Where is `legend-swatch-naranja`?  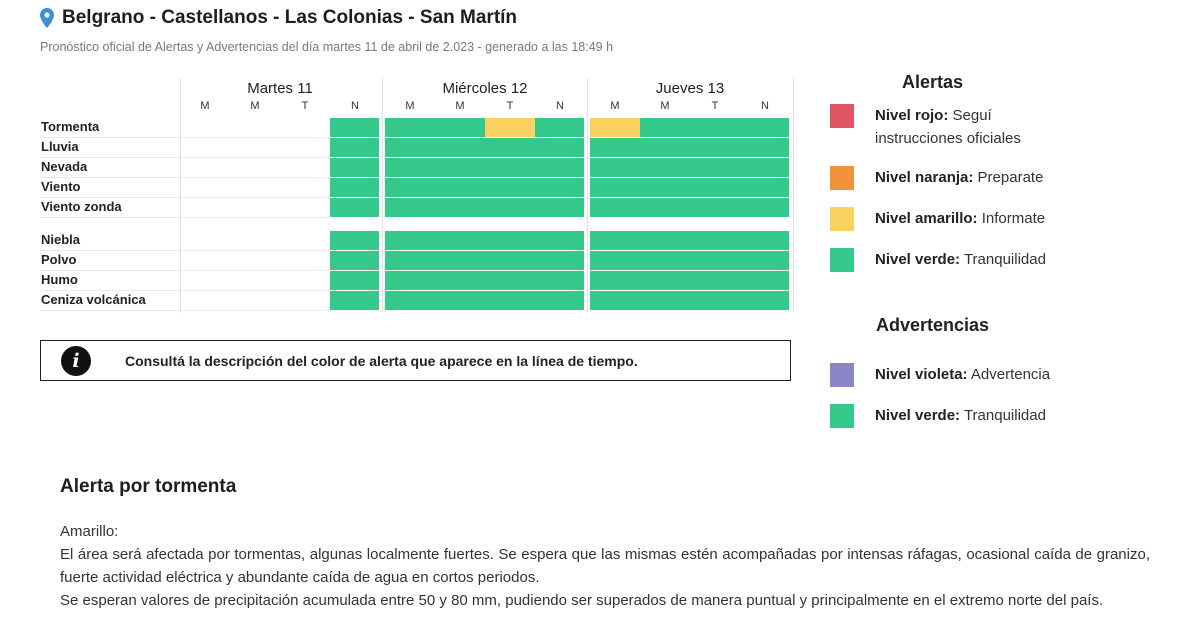
legend-swatch-naranja is located at coordinates (842, 178).